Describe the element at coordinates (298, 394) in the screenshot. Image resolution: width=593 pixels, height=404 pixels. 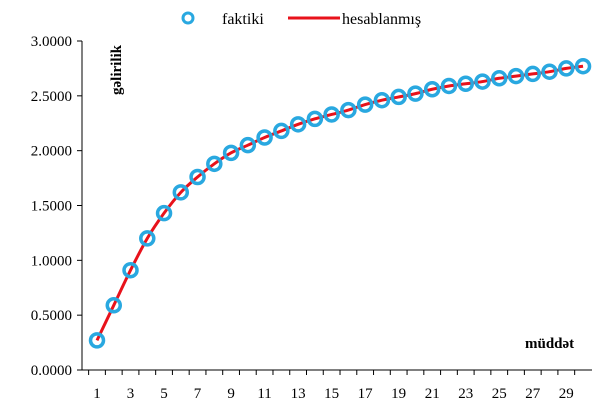
I see `x-tick-label: 13` at that location.